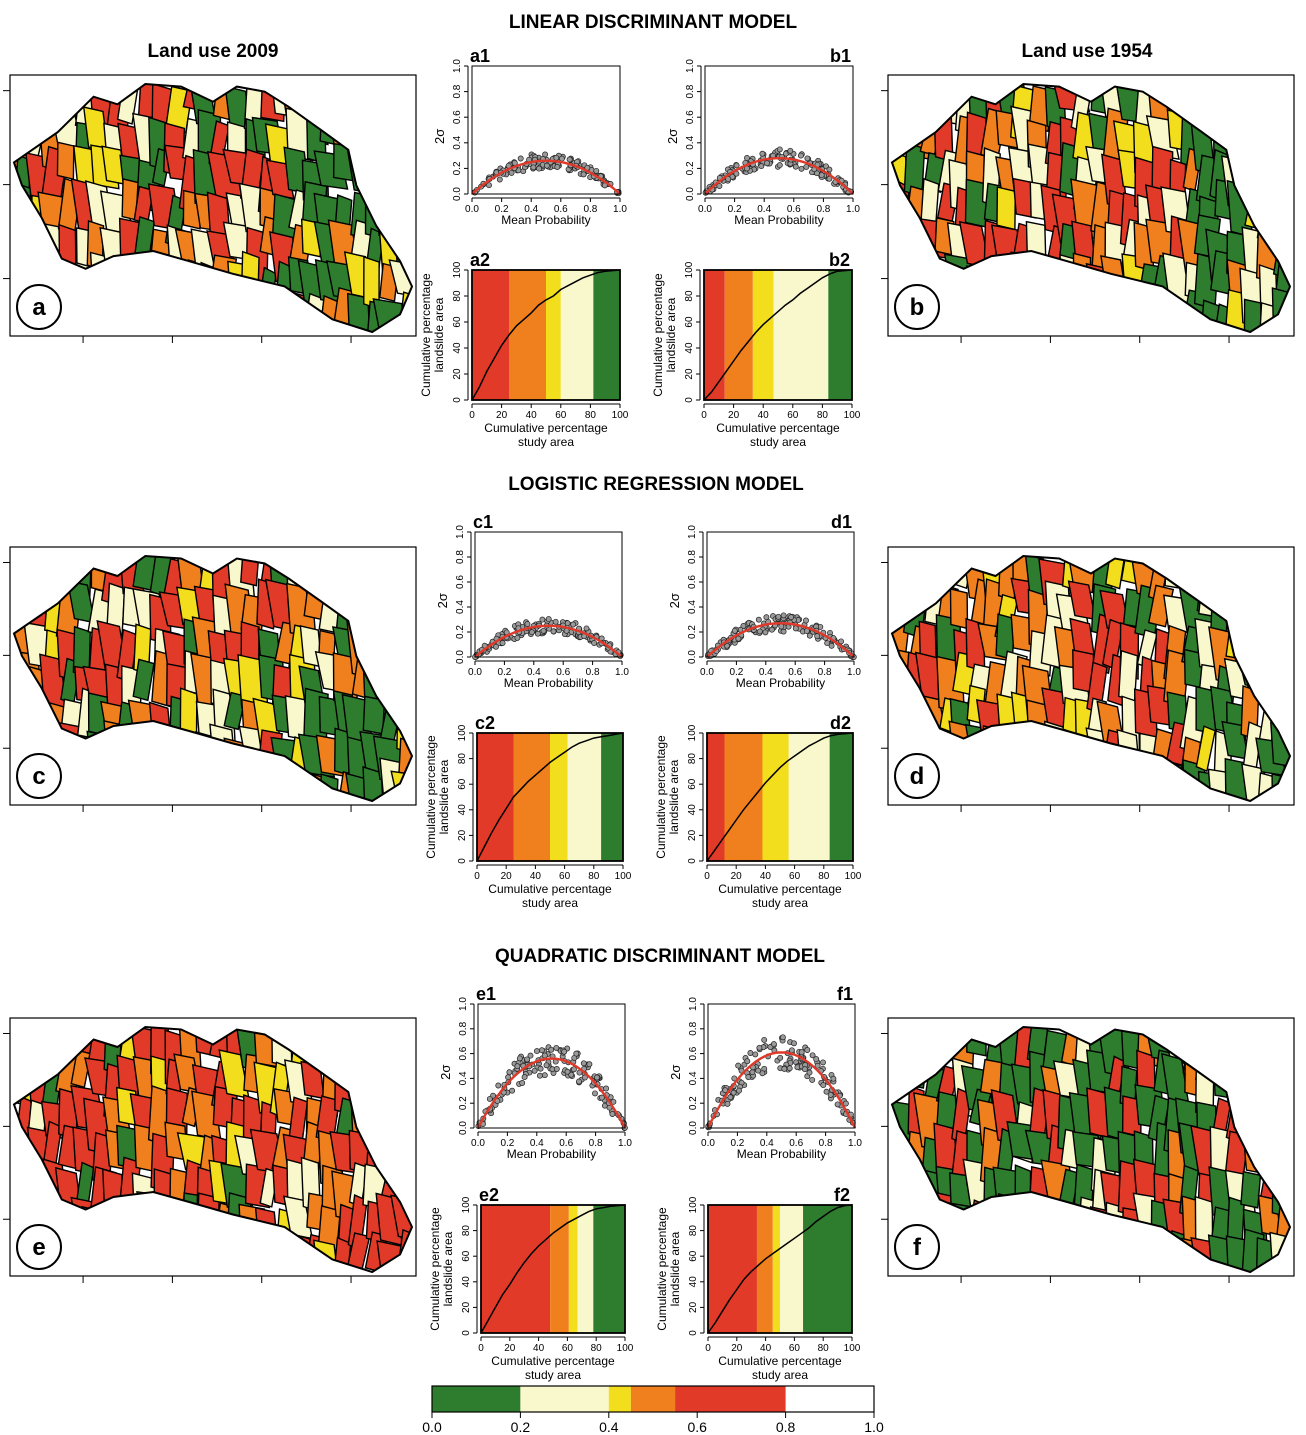 The height and width of the screenshot is (1435, 1306). I want to click on y-tick-label: 0.4, so click(692, 607).